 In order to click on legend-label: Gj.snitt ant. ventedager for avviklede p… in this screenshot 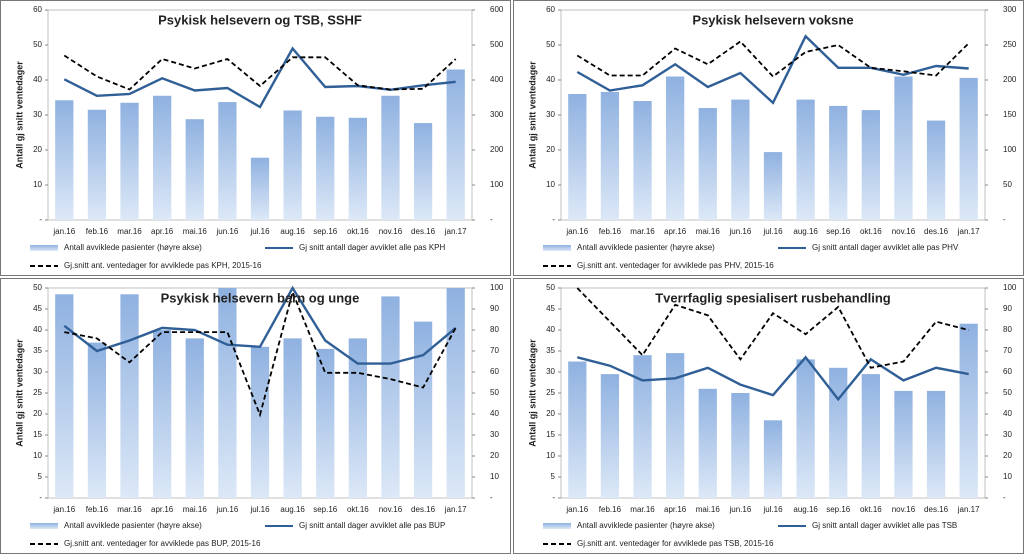, I will do `click(675, 265)`.